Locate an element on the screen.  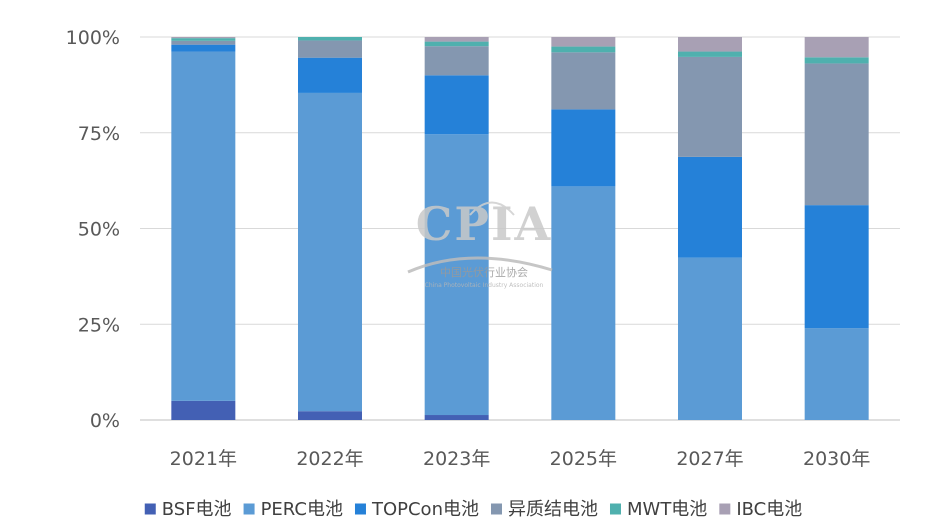
legend-label: IBC电池 is located at coordinates (769, 509).